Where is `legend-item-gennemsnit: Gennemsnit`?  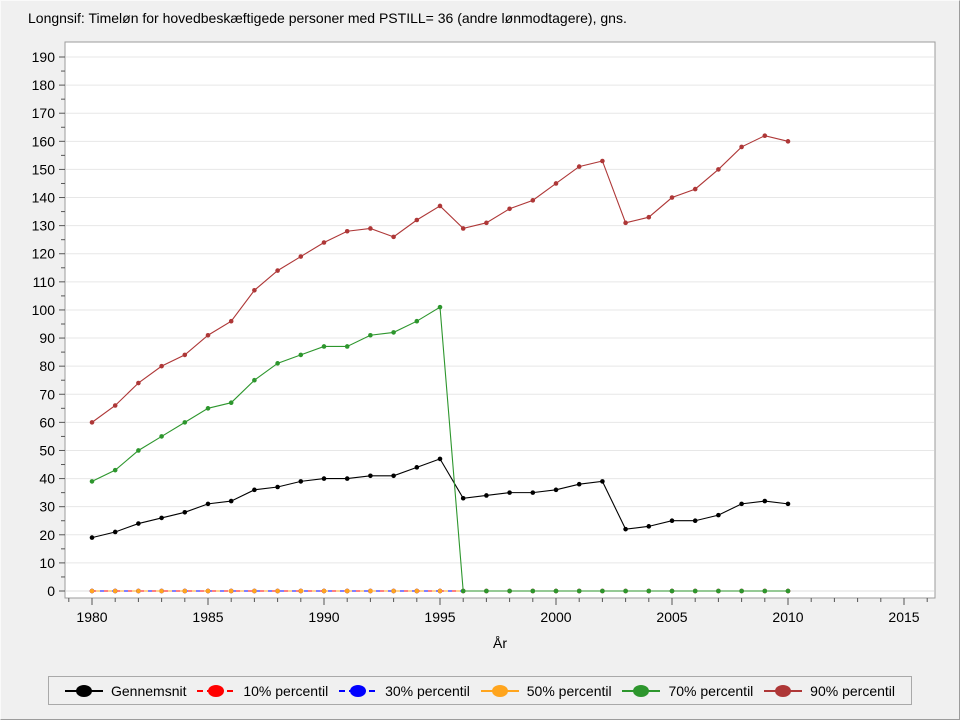
legend-item-gennemsnit: Gennemsnit is located at coordinates (125, 691).